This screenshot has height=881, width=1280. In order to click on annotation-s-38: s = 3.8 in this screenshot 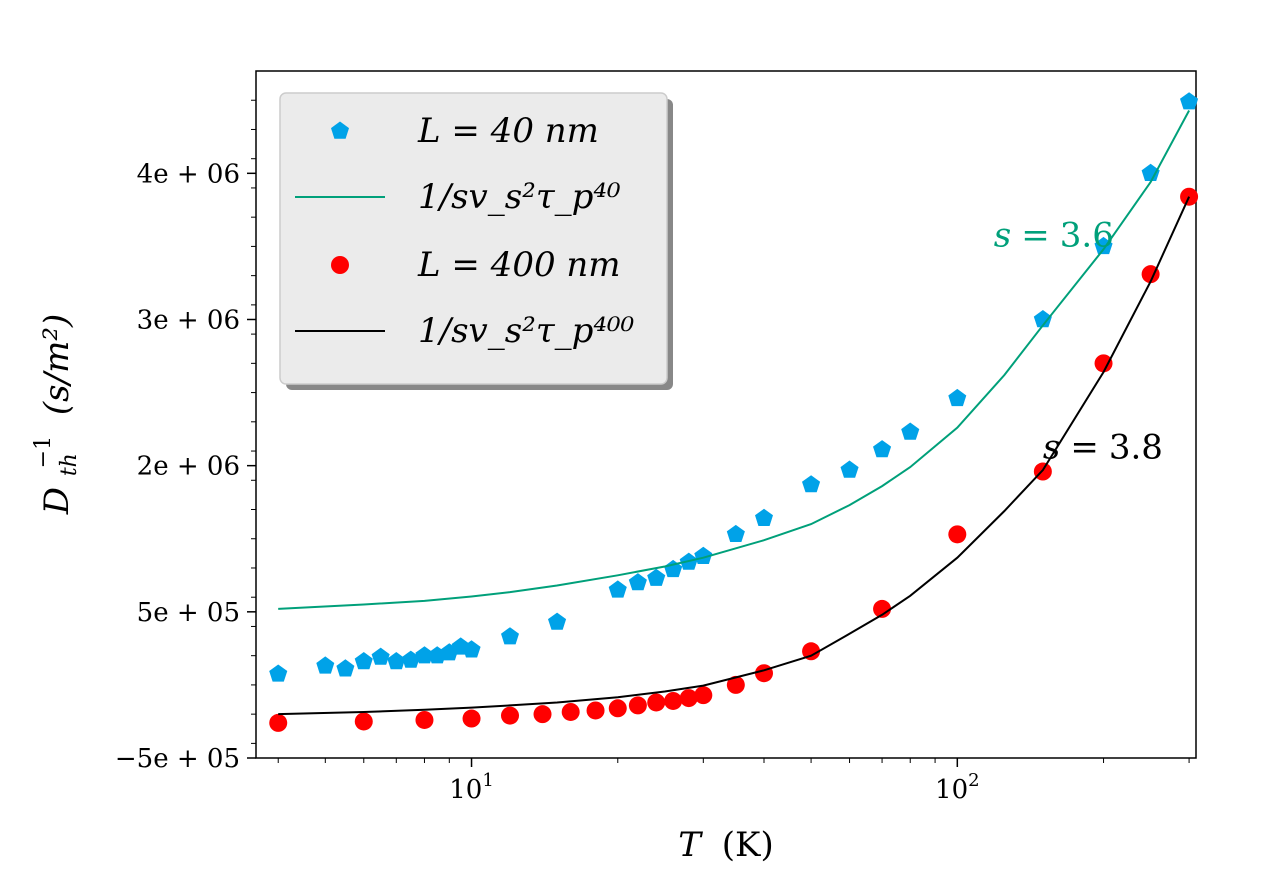, I will do `click(1103, 447)`.